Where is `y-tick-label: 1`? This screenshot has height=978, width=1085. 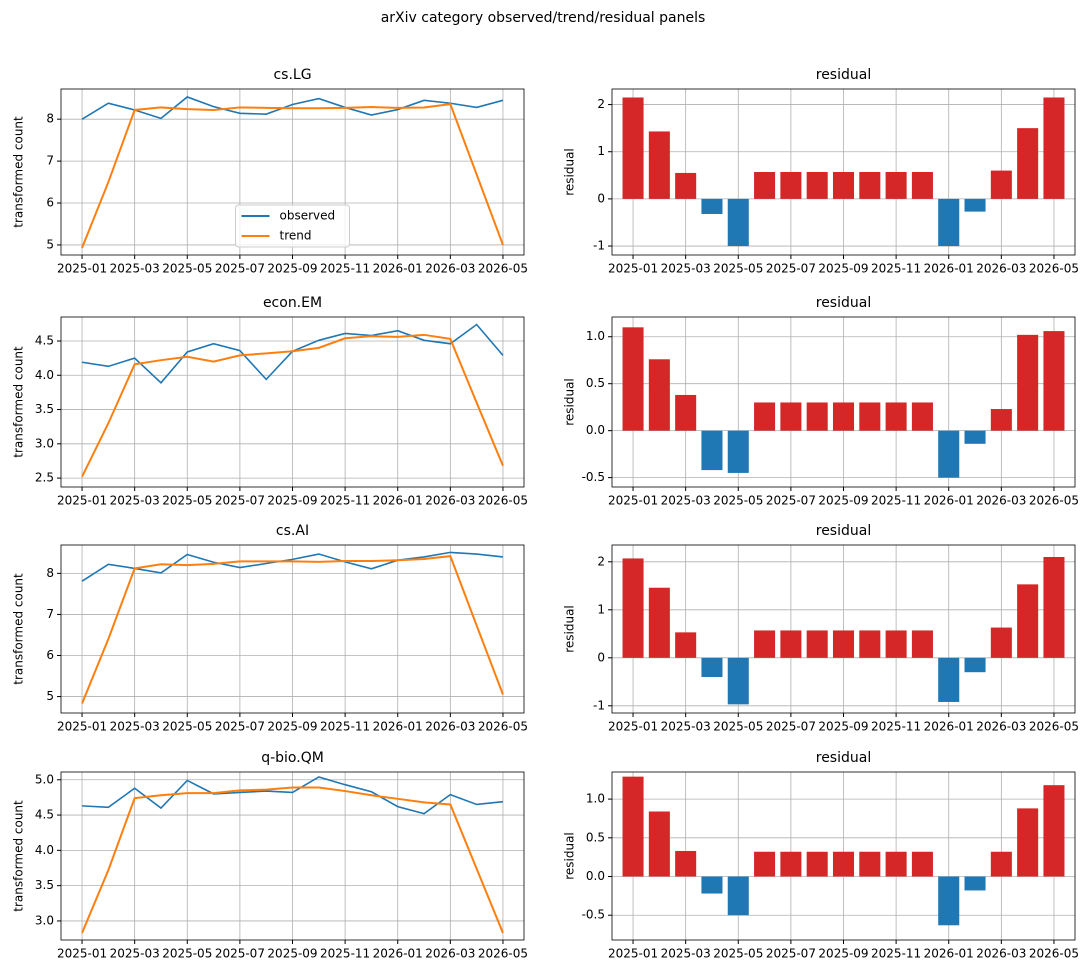
y-tick-label: 1 is located at coordinates (601, 609).